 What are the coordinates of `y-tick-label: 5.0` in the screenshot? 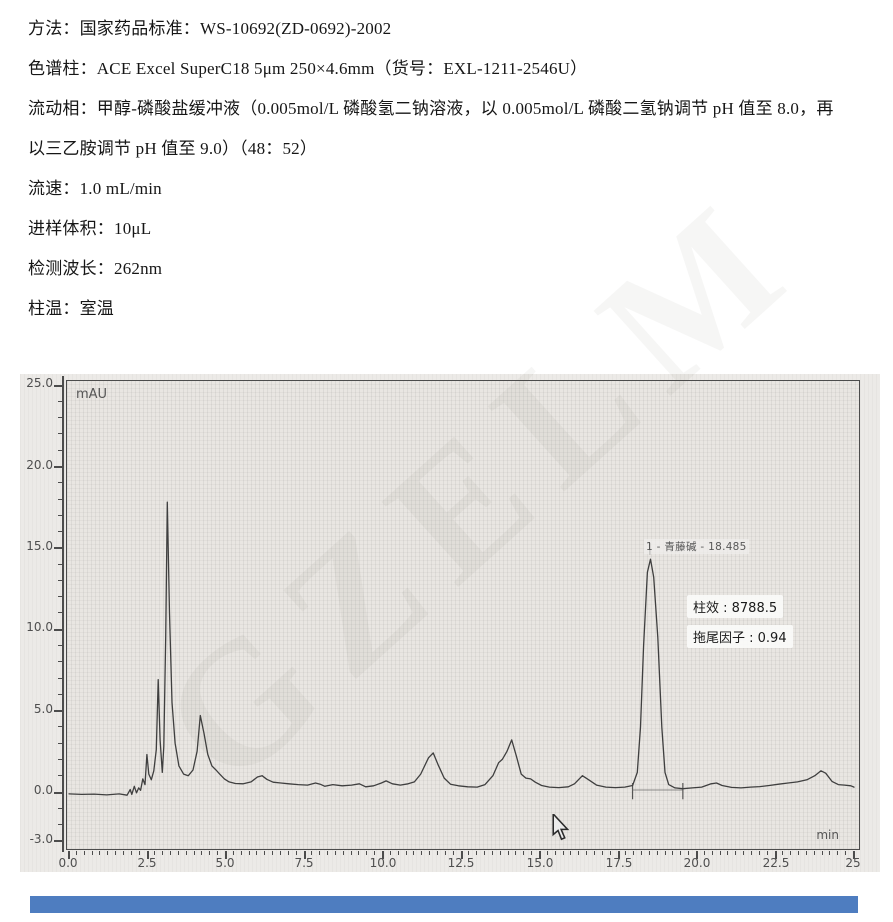 It's located at (43, 709).